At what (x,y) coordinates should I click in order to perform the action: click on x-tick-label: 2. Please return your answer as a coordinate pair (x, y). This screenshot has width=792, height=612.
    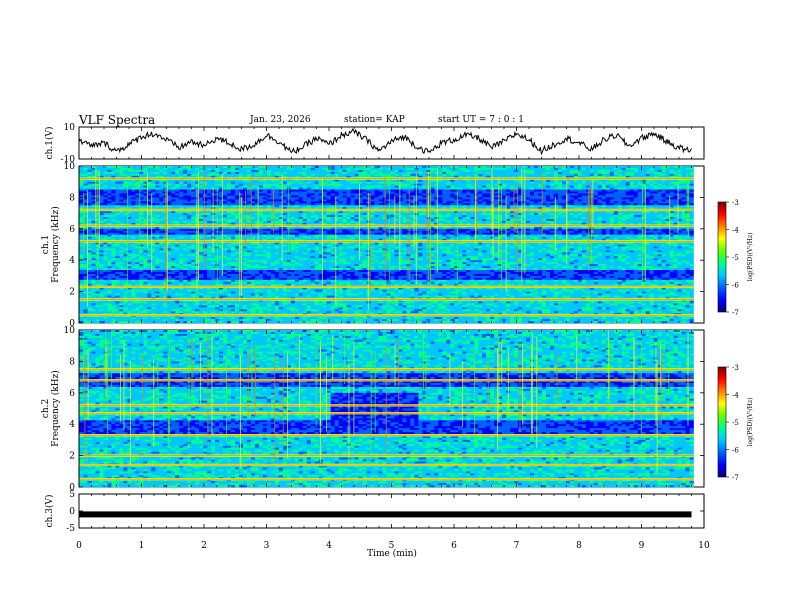
    Looking at the image, I should click on (204, 546).